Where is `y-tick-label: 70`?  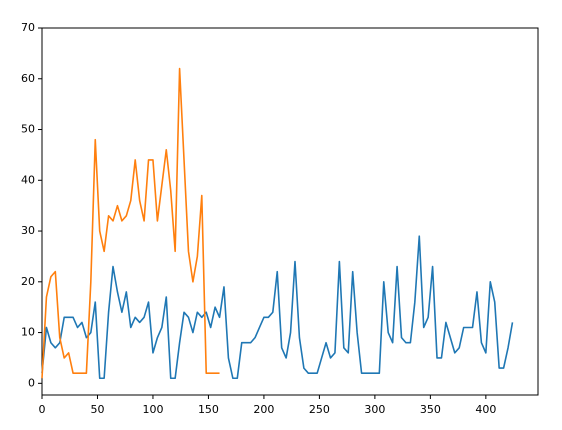
y-tick-label: 70 is located at coordinates (28, 27).